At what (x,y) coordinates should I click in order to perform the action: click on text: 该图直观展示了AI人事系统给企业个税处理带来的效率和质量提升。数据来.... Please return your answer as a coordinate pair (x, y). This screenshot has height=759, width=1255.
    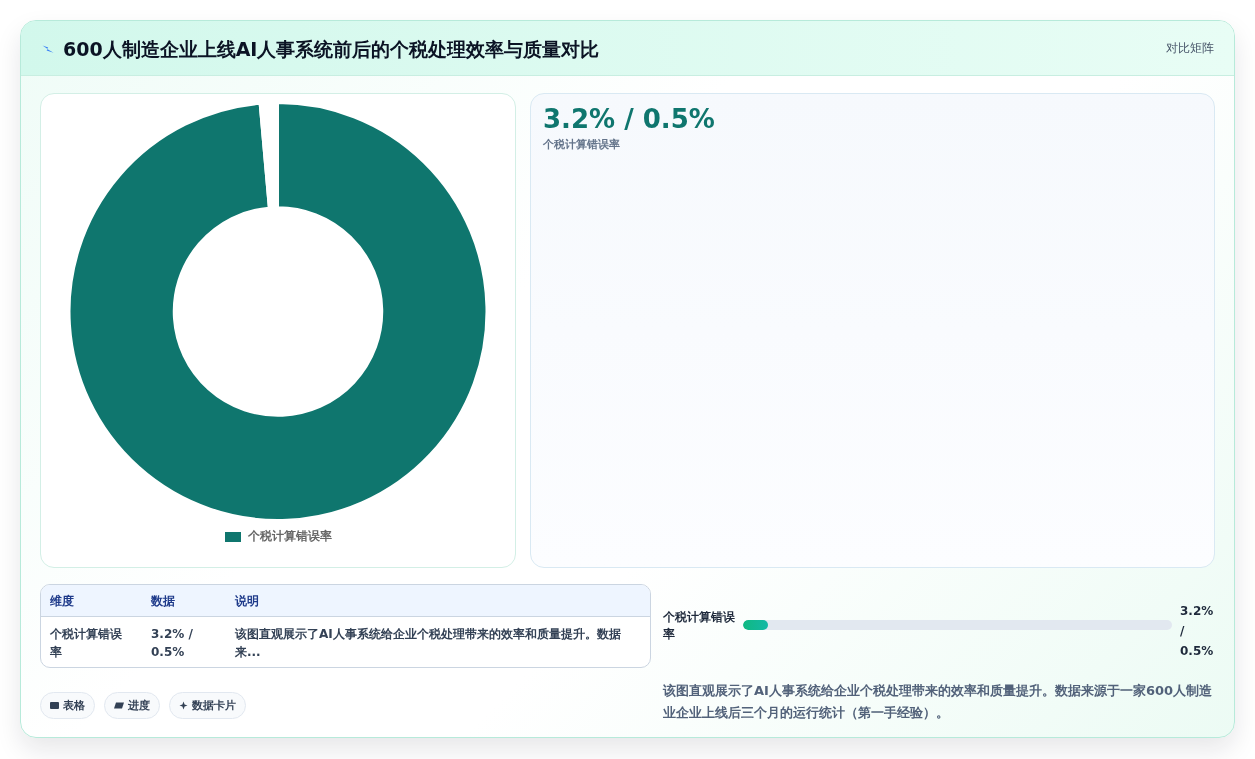
    Looking at the image, I should click on (428, 643).